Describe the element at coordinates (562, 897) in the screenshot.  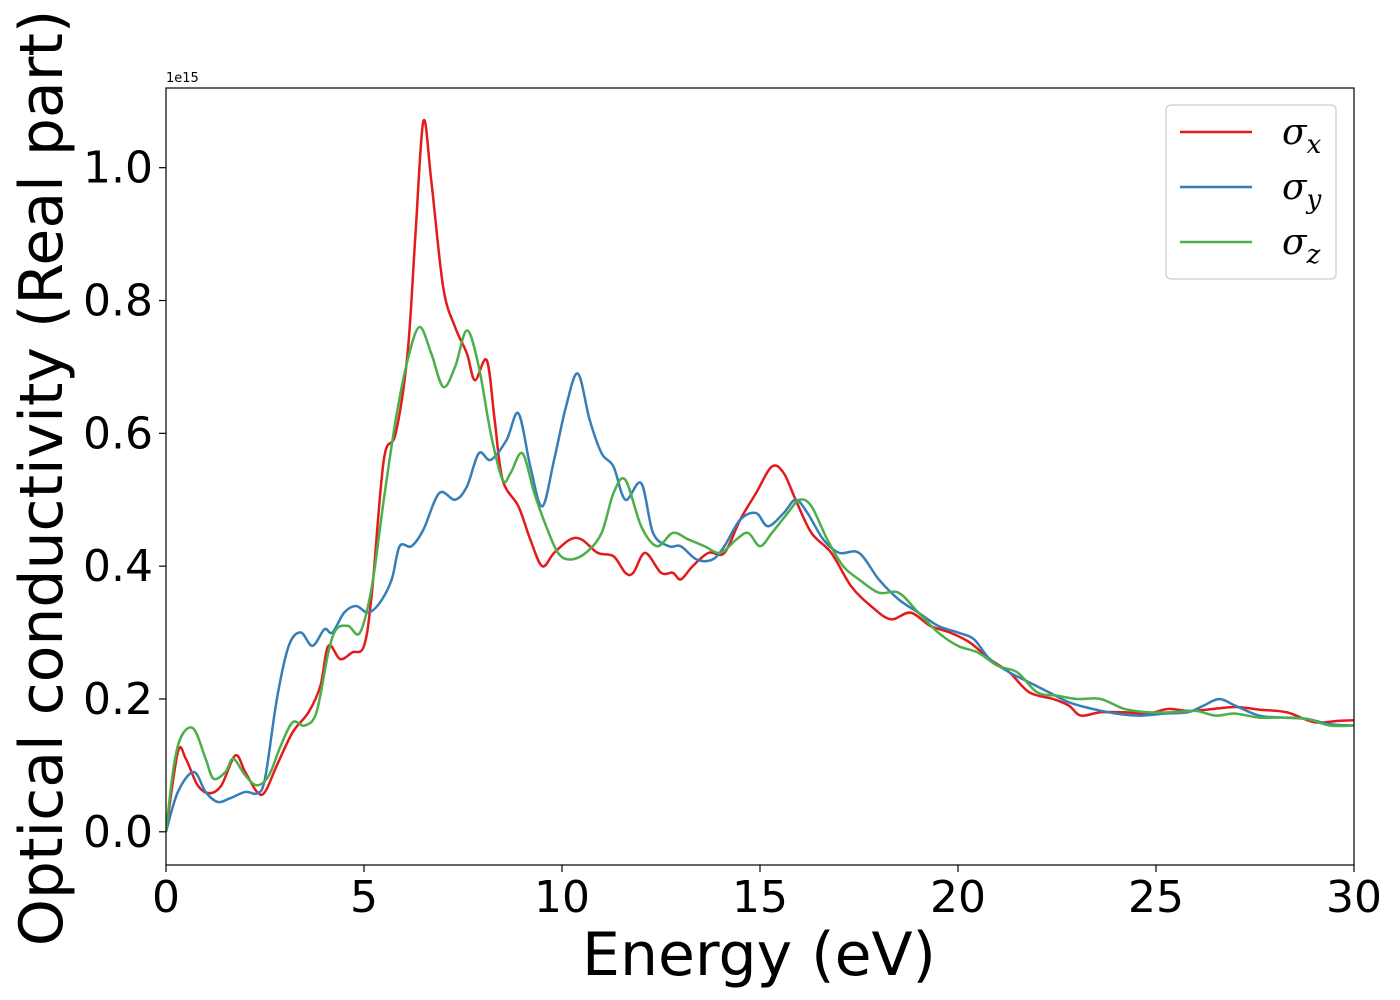
I see `x-tick-label: 10` at that location.